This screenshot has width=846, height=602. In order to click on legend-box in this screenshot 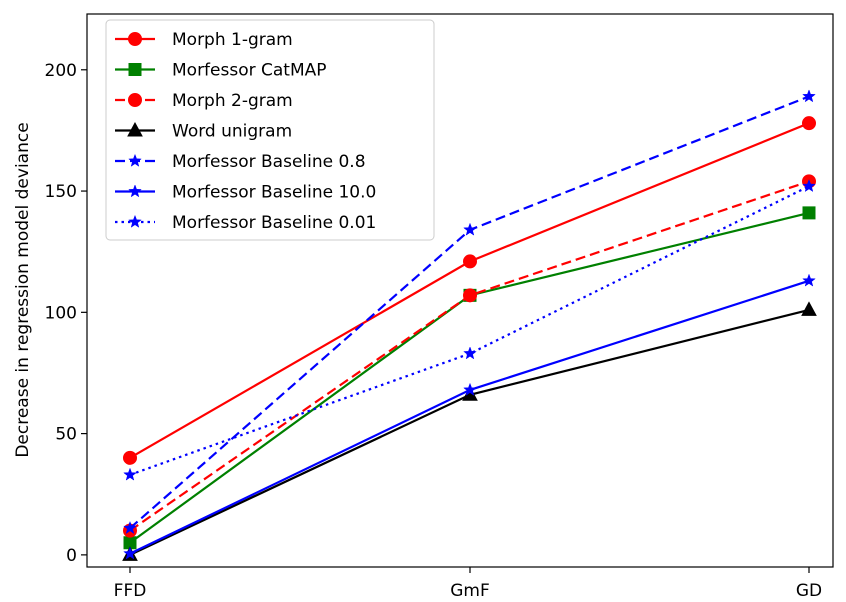, I will do `click(270, 130)`.